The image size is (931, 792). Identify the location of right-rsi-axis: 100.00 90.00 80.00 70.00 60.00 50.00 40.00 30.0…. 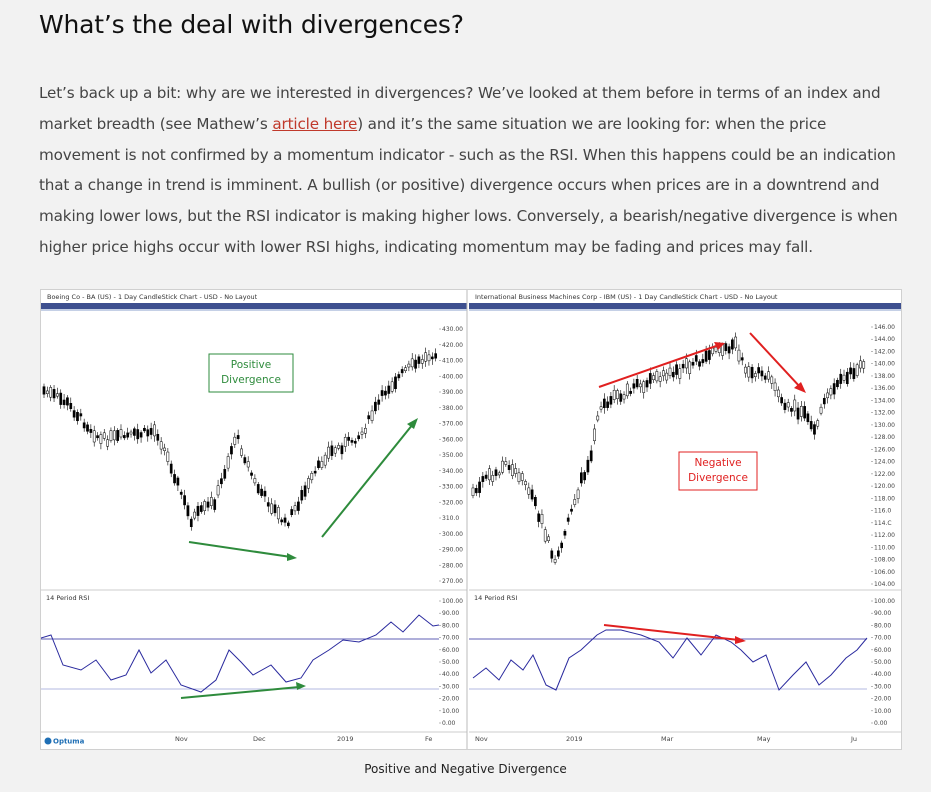
(883, 662).